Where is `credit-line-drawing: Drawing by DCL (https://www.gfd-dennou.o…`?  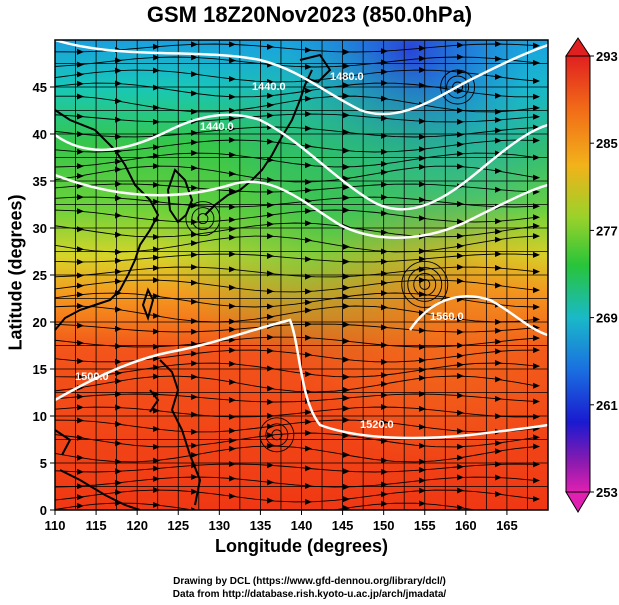 credit-line-drawing: Drawing by DCL (https://www.gfd-dennou.o… is located at coordinates (309, 581).